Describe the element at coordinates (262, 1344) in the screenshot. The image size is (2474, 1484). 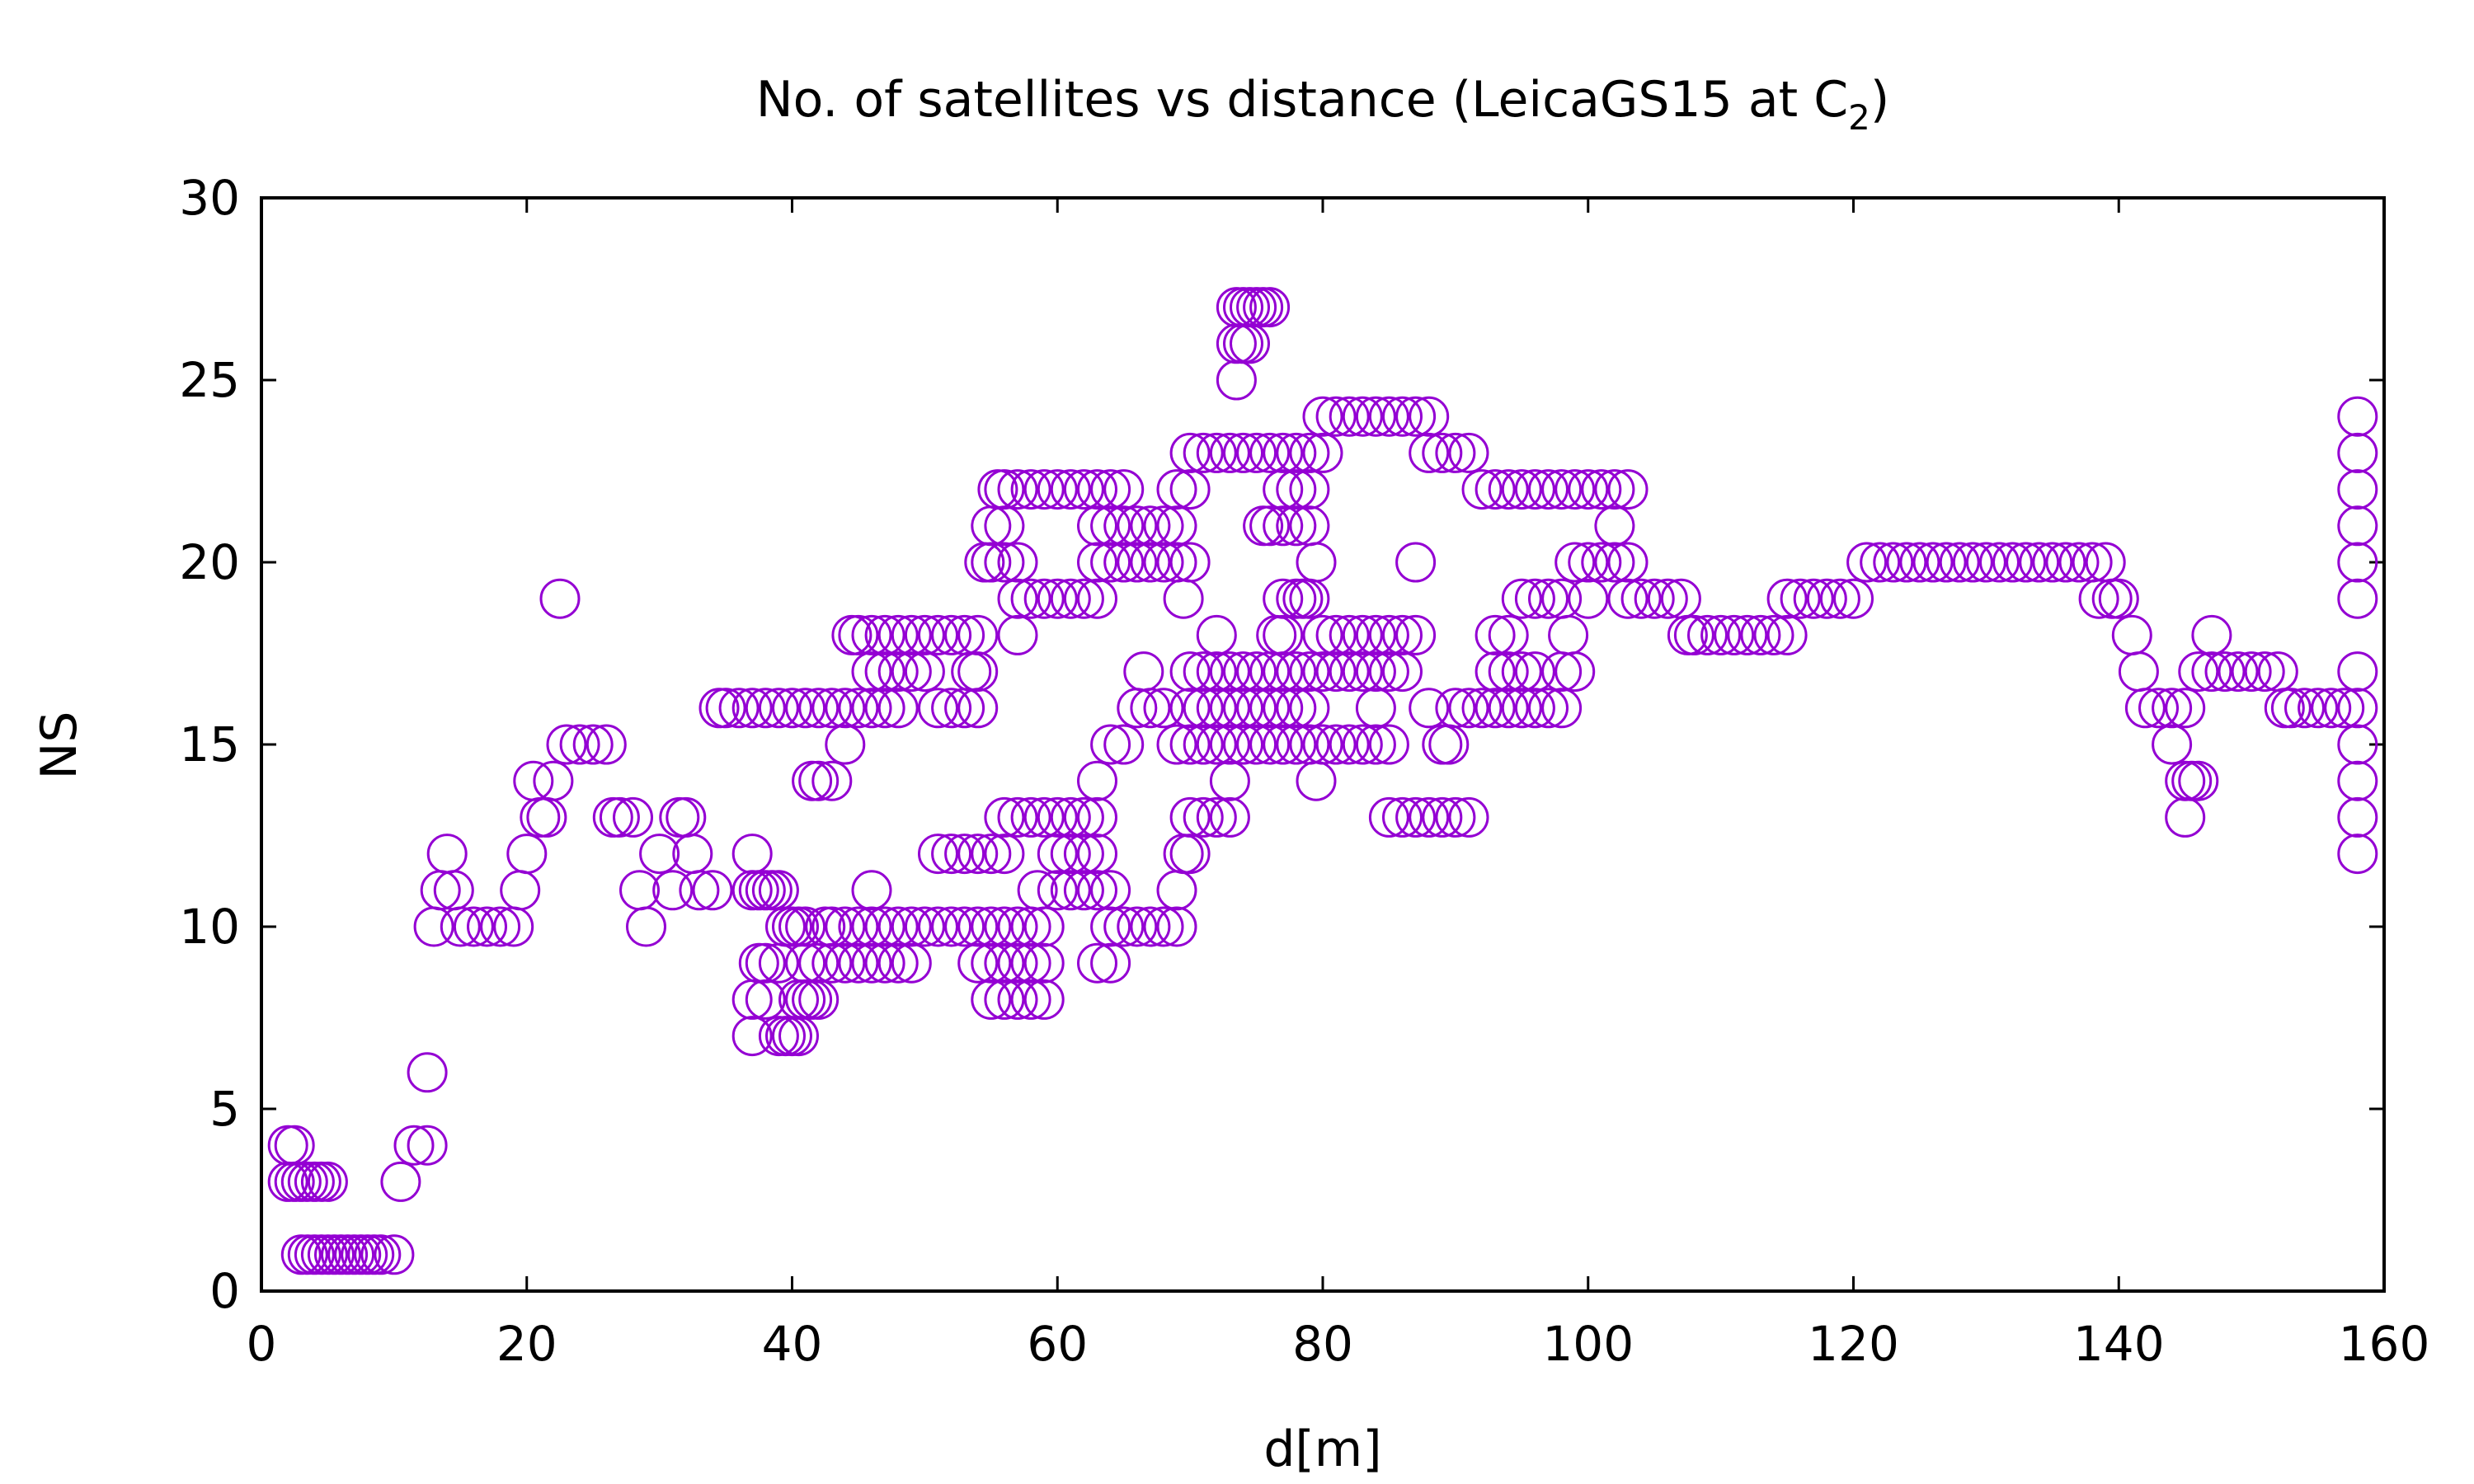
I see `x-tick-label: 0` at that location.